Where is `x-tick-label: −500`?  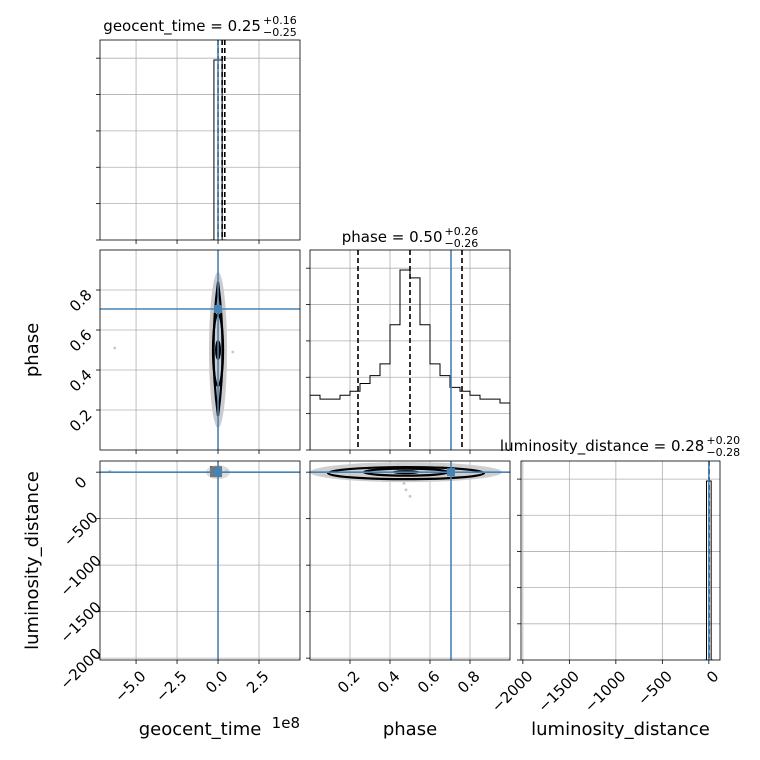
x-tick-label: −500 is located at coordinates (655, 688).